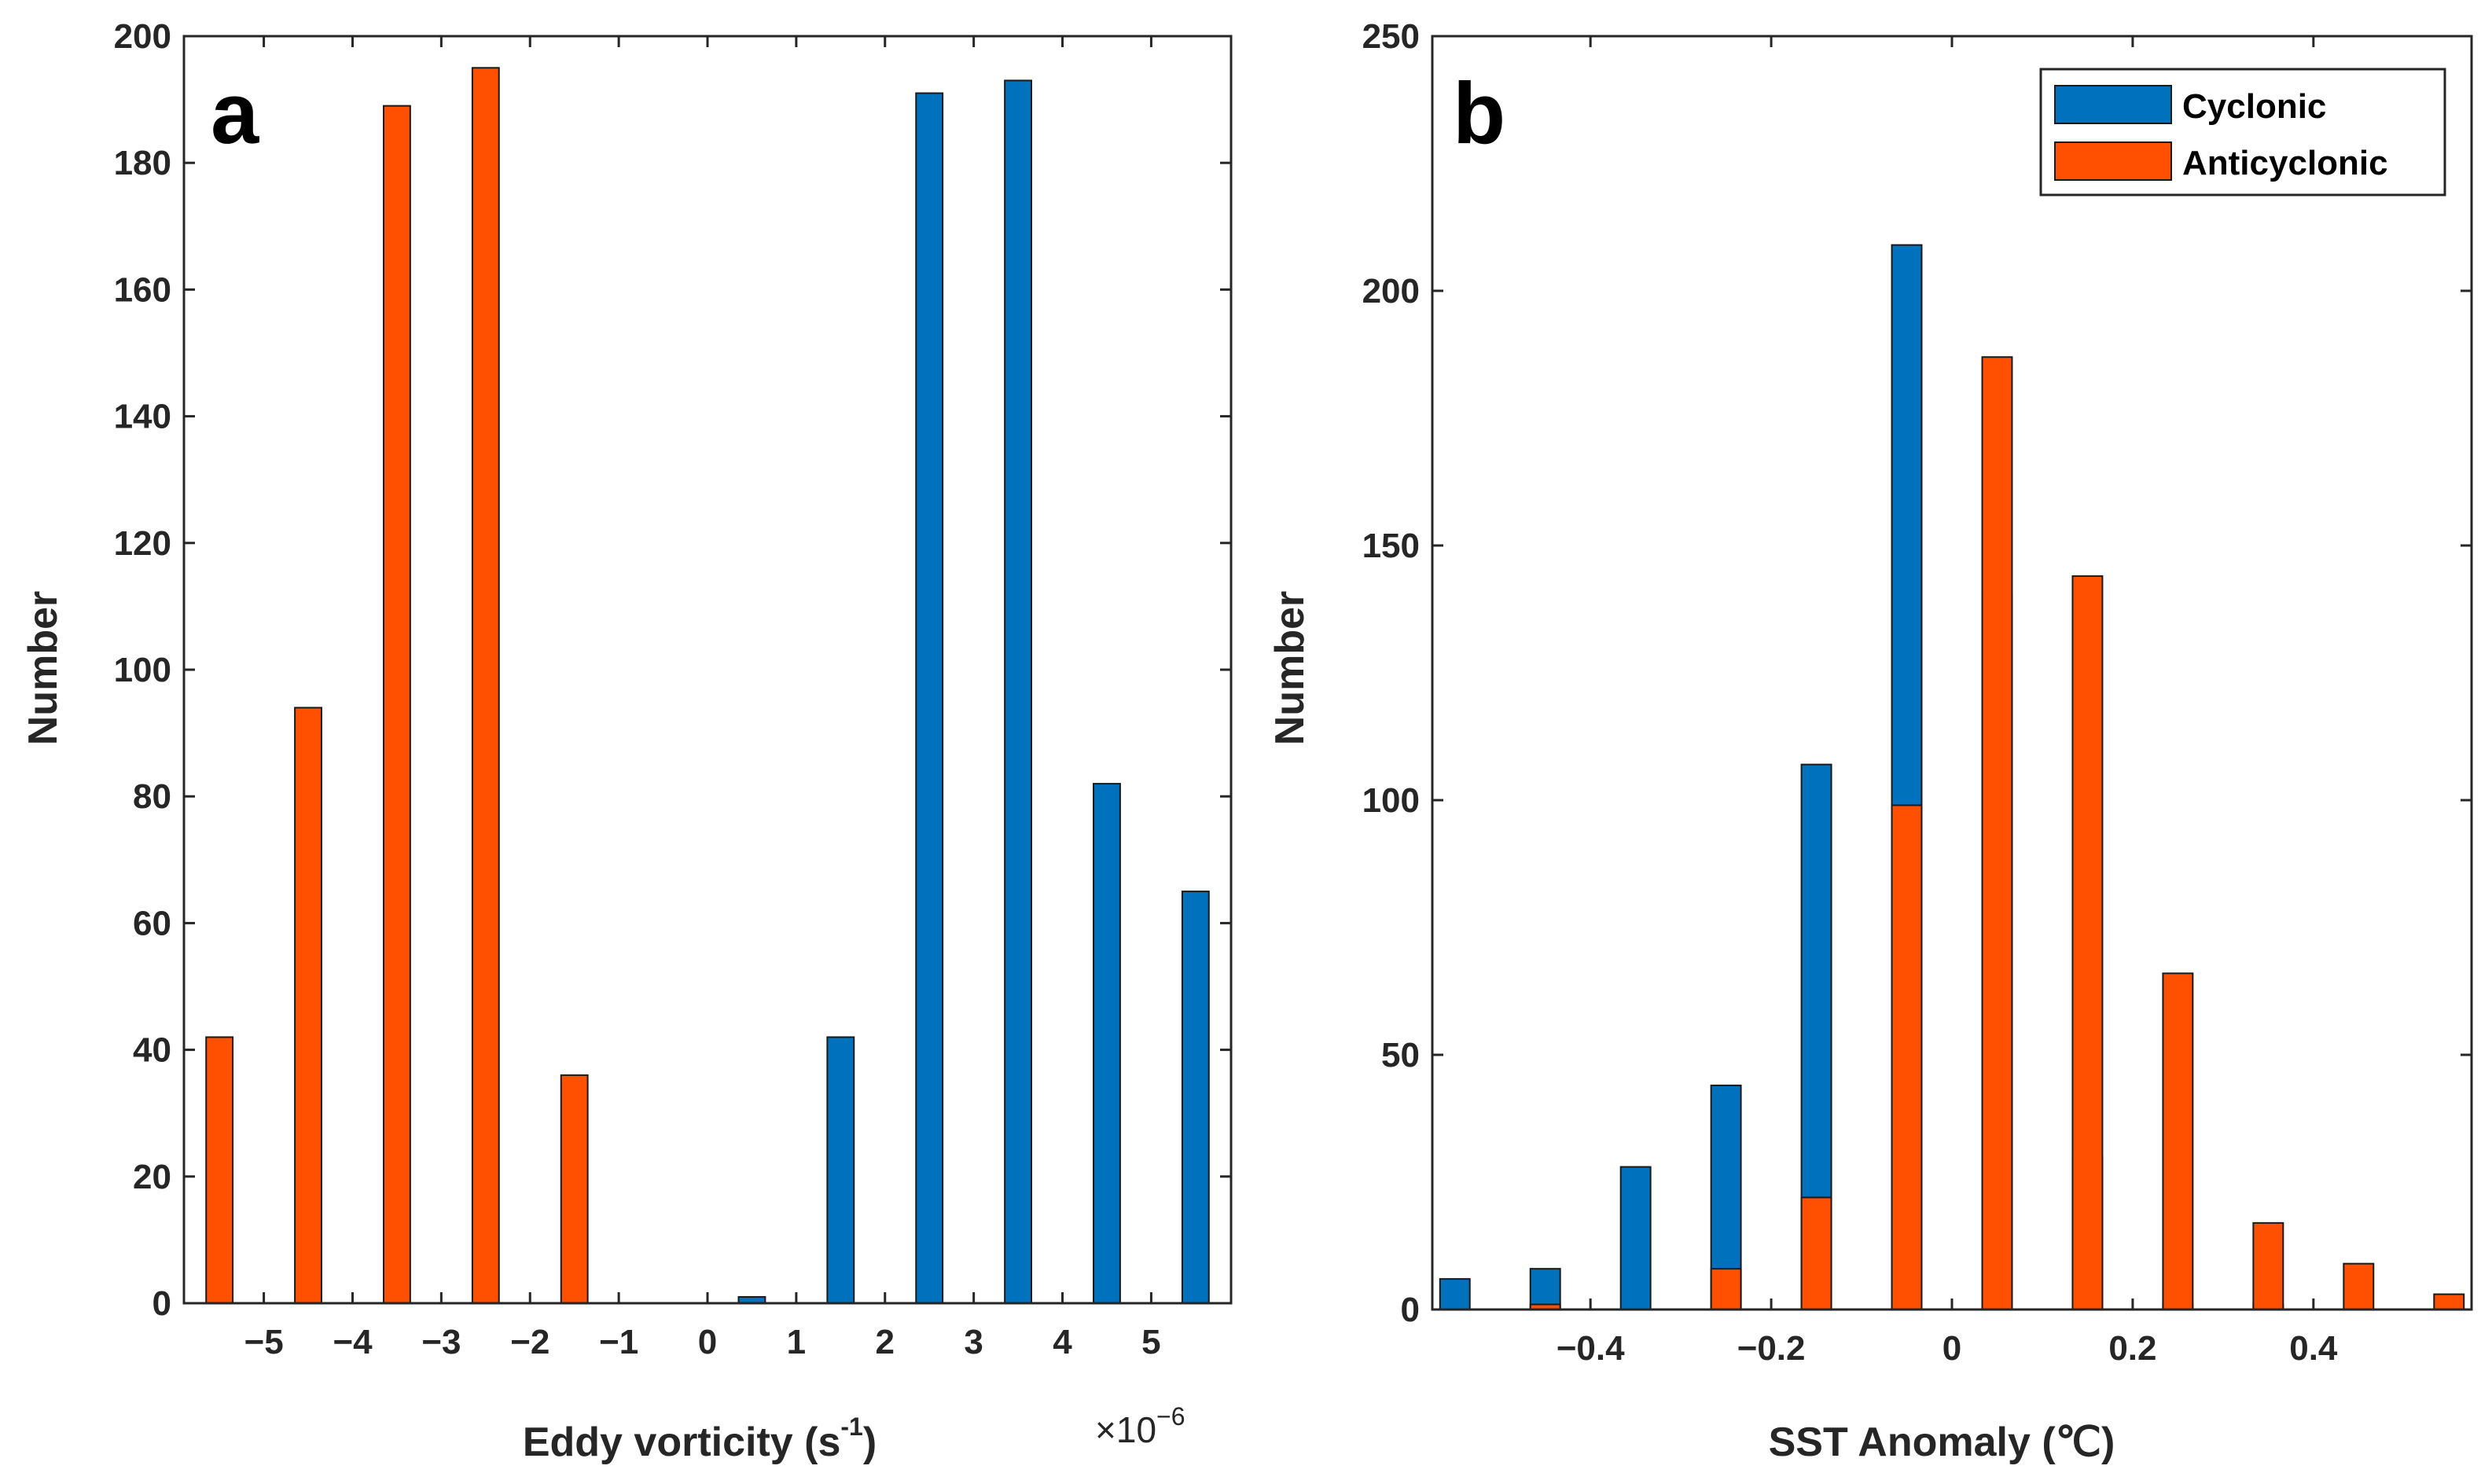  I want to click on panel-b-ylabel: Number, so click(1290, 668).